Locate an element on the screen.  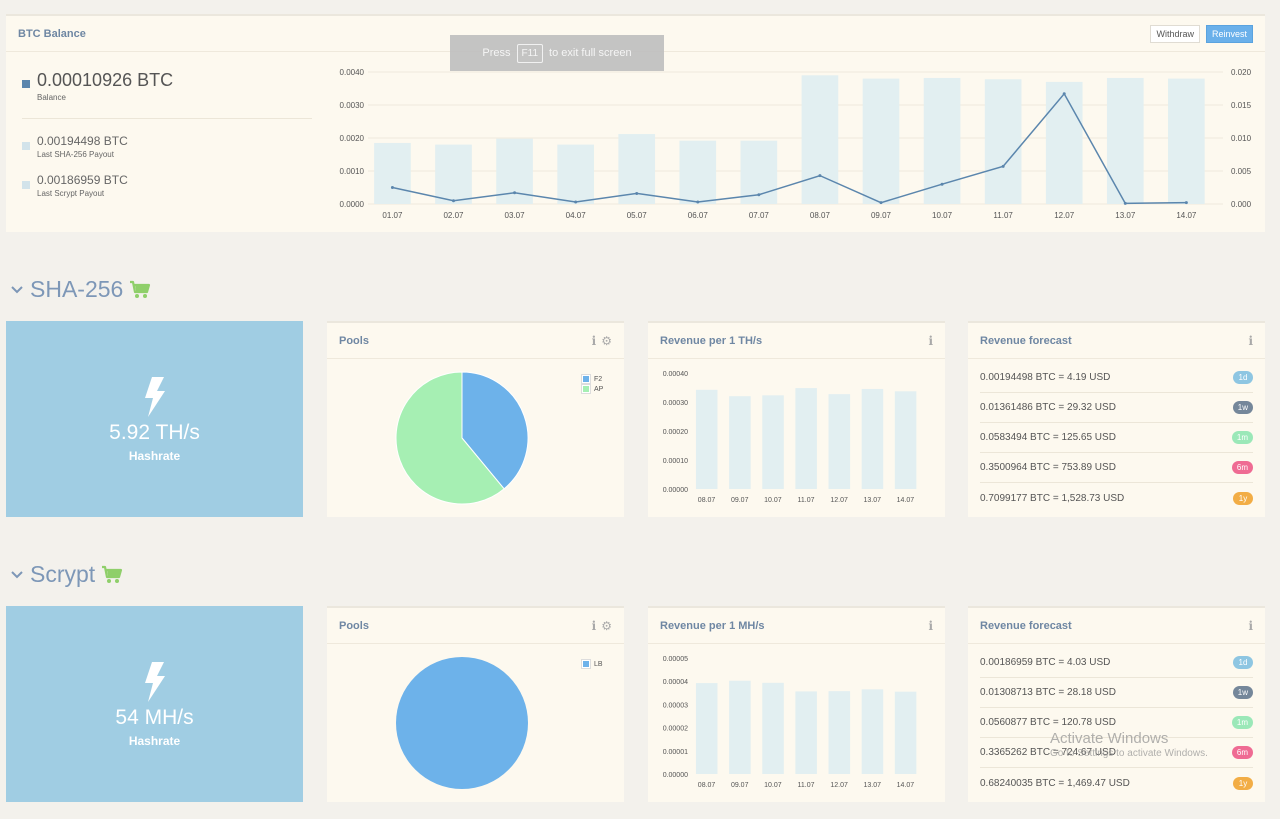
x-tick: 10.07 is located at coordinates (942, 215).